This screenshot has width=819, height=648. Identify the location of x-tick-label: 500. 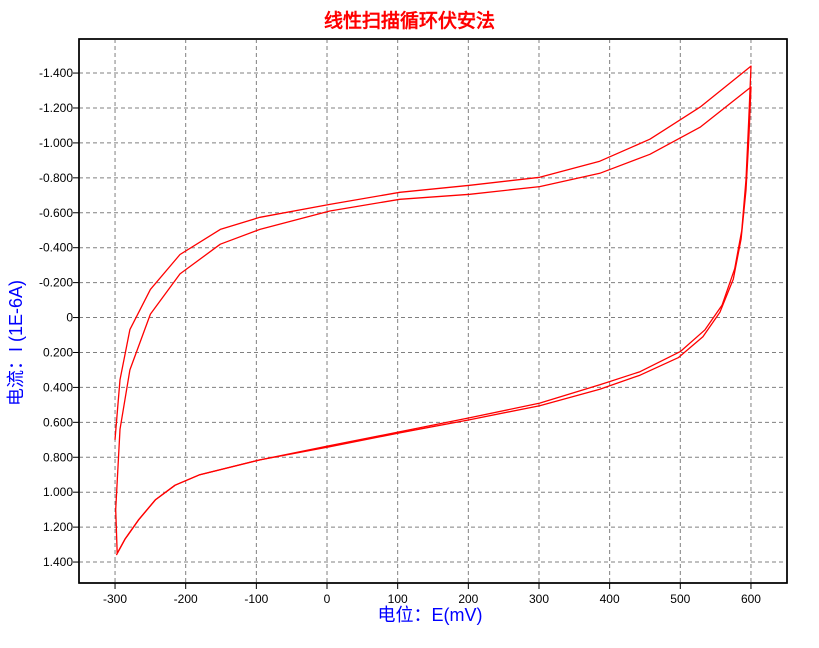
(680, 599).